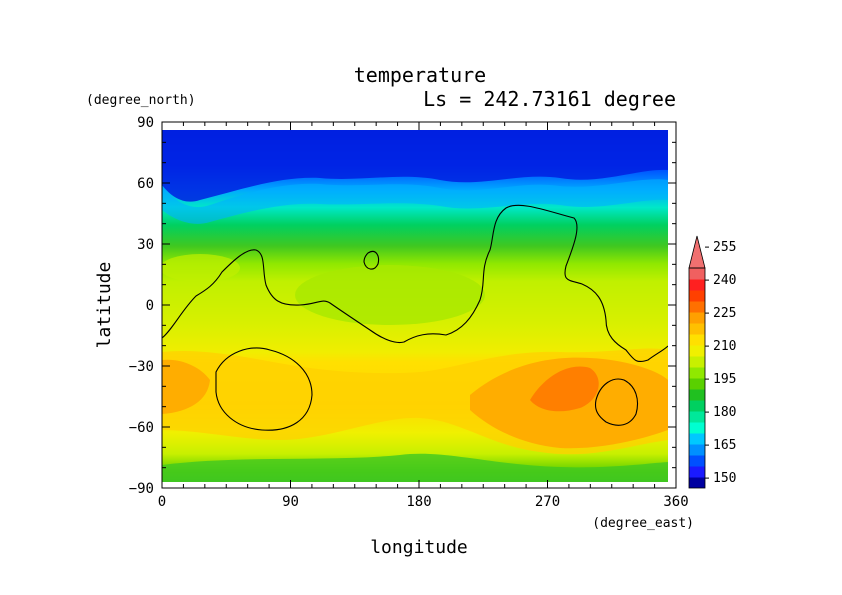 The width and height of the screenshot is (842, 595). What do you see at coordinates (420, 75) in the screenshot?
I see `chart-title: temperature` at bounding box center [420, 75].